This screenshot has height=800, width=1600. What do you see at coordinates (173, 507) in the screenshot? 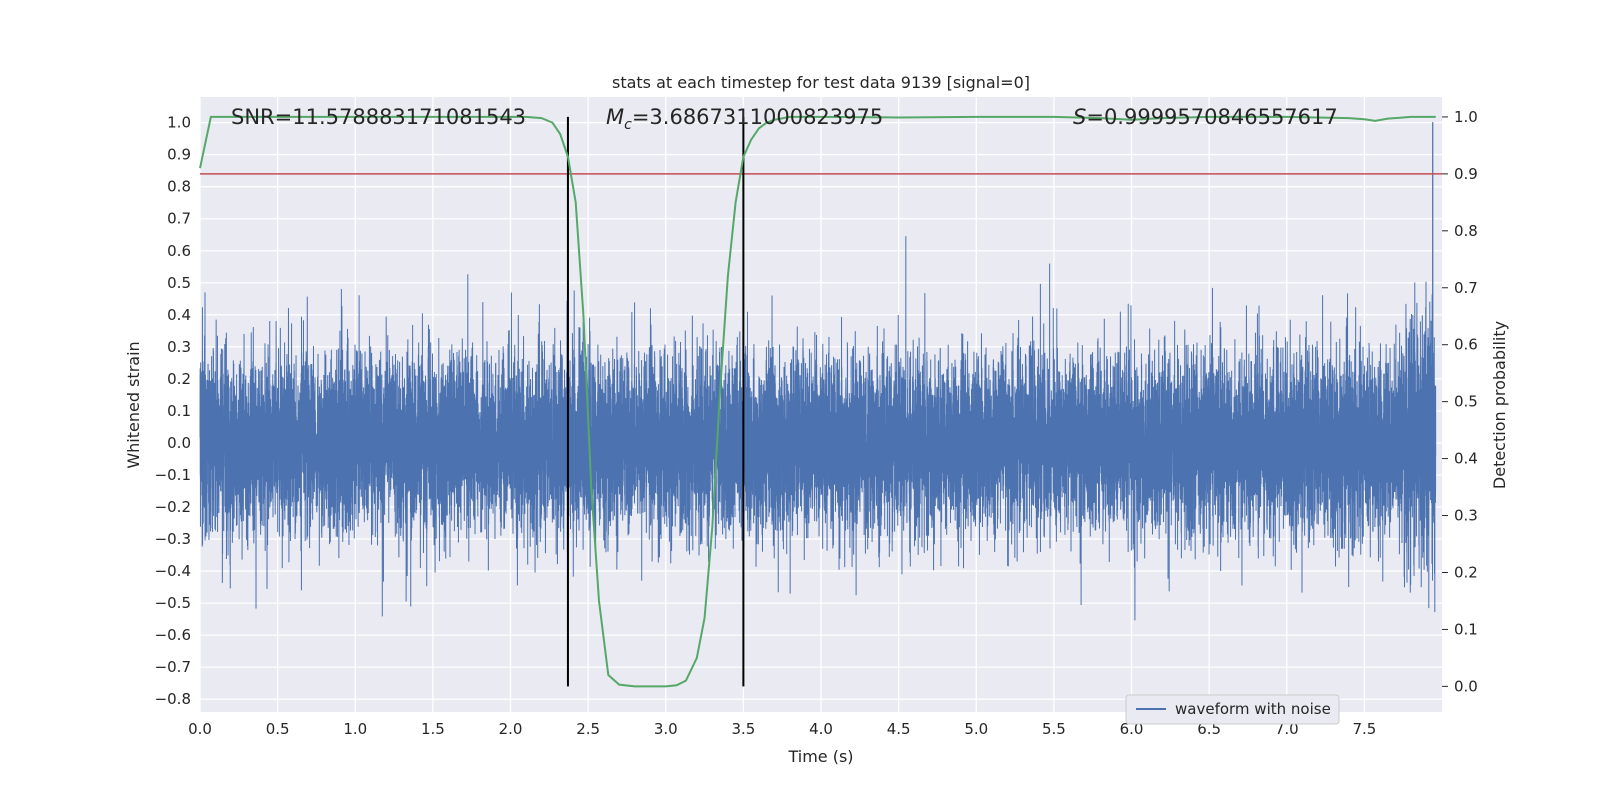
I see `y-left-tick-label: −0.2` at bounding box center [173, 507].